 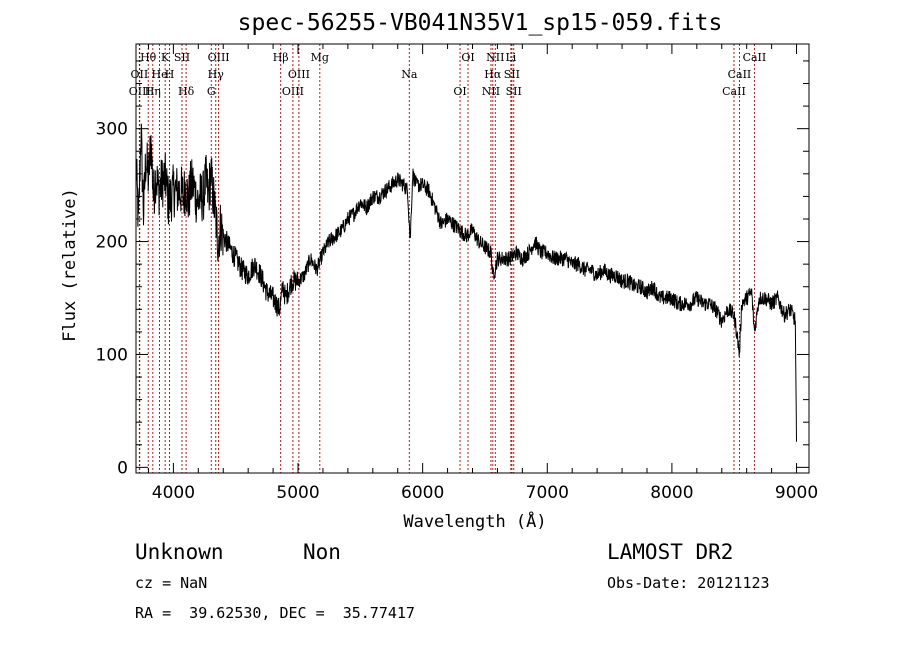 What do you see at coordinates (170, 74) in the screenshot?
I see `line-label: H` at bounding box center [170, 74].